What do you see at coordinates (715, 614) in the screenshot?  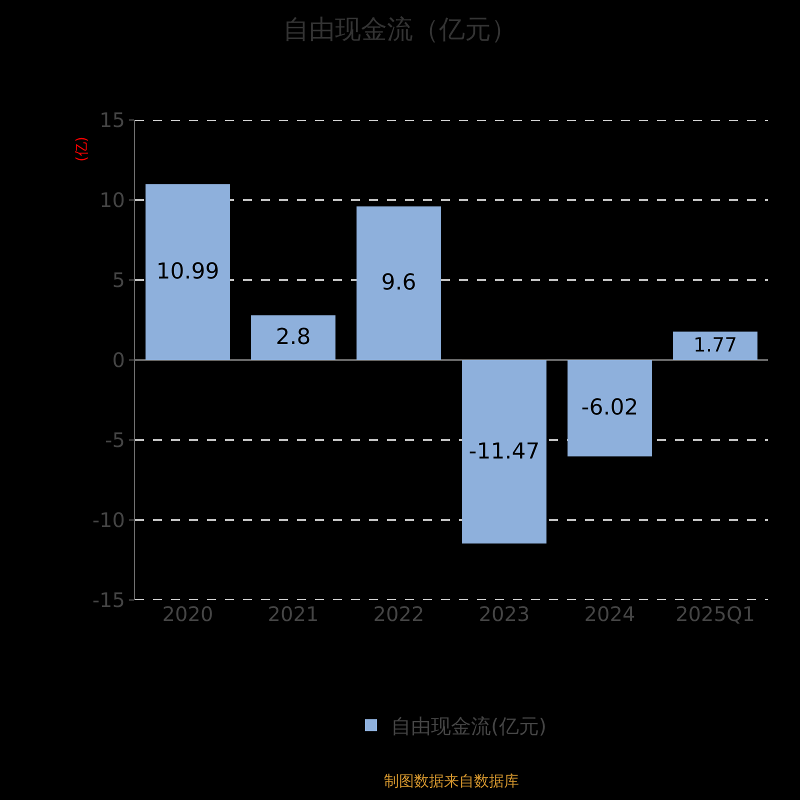 I see `x-tick-label: 2025Q1` at bounding box center [715, 614].